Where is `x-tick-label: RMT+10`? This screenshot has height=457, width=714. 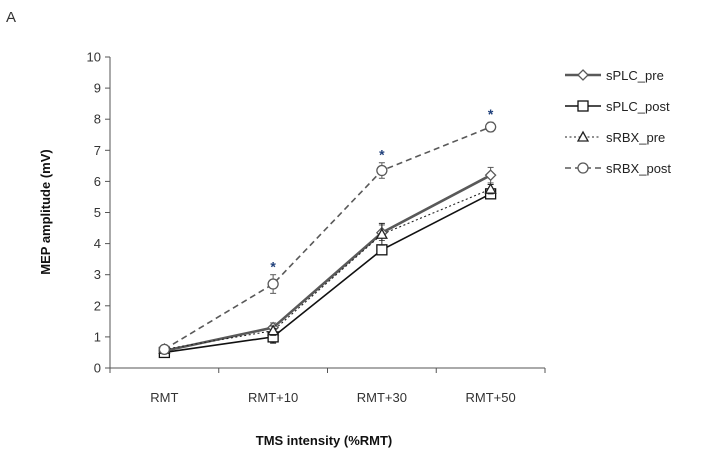
x-tick-label: RMT+10 is located at coordinates (273, 397).